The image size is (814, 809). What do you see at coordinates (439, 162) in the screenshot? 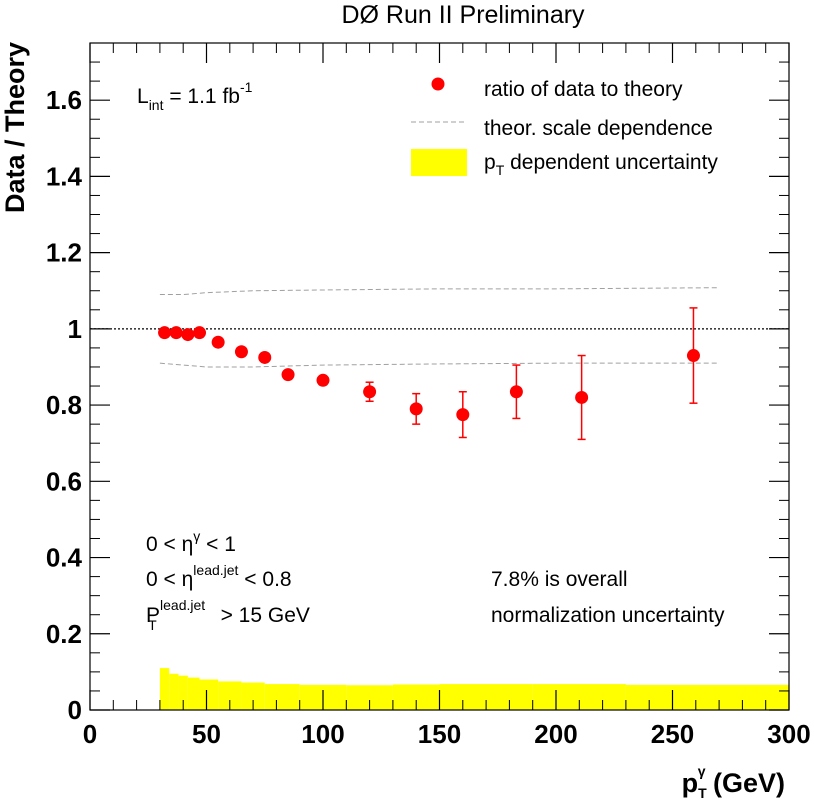
I see `legend-marker-band` at bounding box center [439, 162].